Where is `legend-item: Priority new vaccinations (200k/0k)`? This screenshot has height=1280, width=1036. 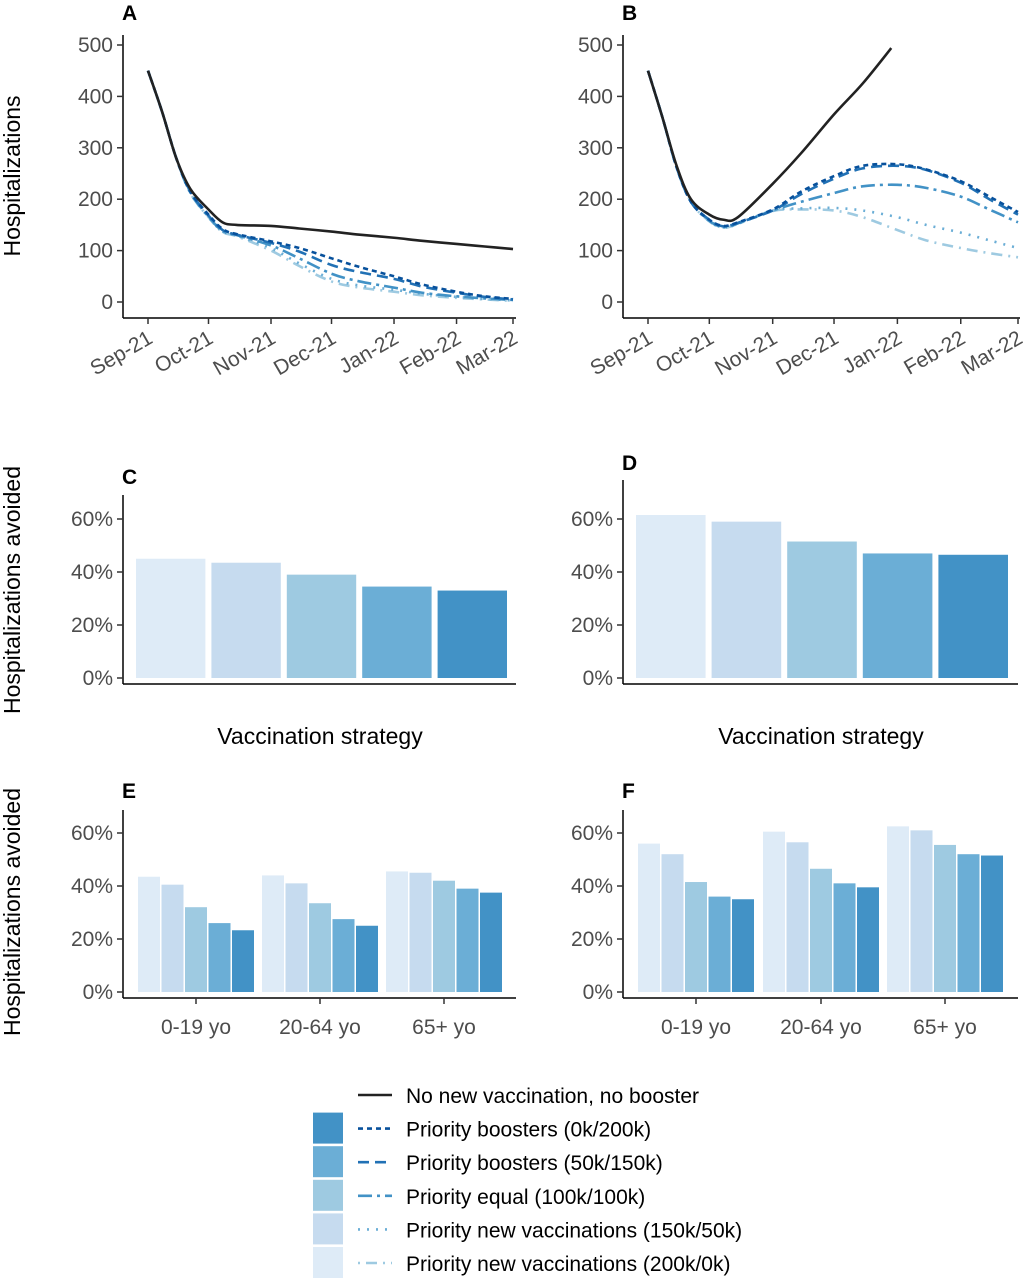 legend-item: Priority new vaccinations (200k/0k) is located at coordinates (521, 1262).